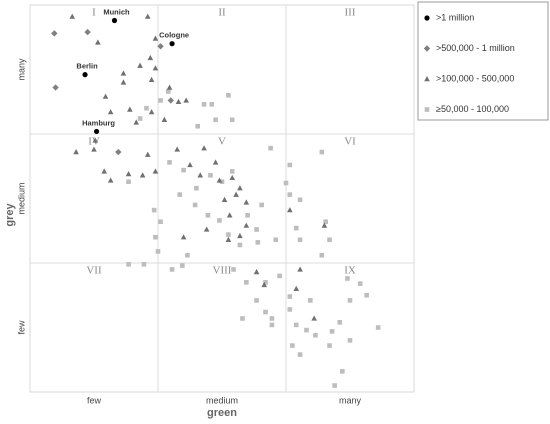 This screenshot has height=424, width=550. I want to click on x-tick-label: medium, so click(222, 400).